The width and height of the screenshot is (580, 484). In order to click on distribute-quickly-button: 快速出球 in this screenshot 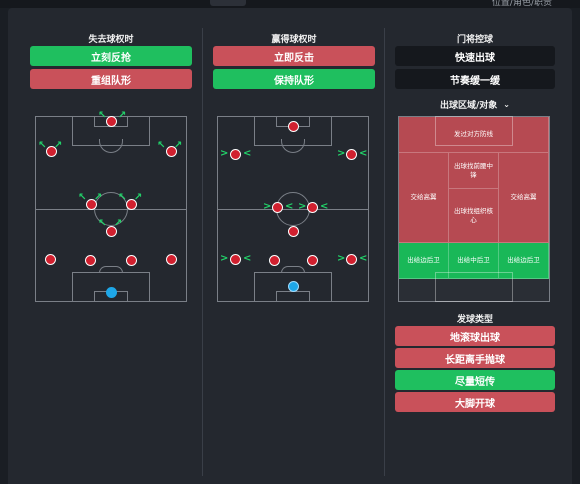, I will do `click(475, 56)`.